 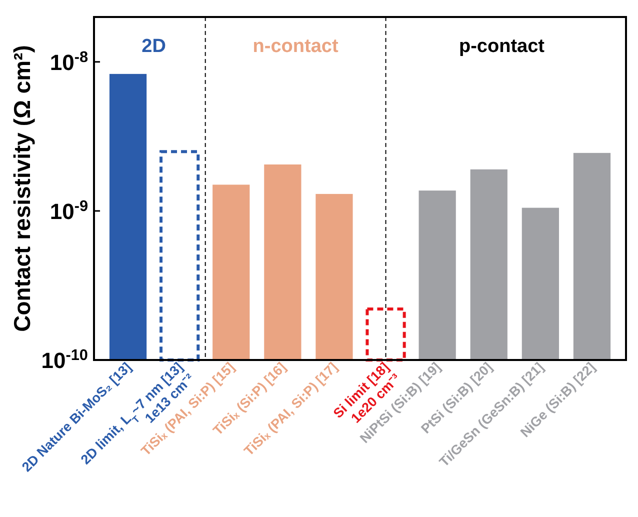 What do you see at coordinates (502, 46) in the screenshot?
I see `annotation: p-contact` at bounding box center [502, 46].